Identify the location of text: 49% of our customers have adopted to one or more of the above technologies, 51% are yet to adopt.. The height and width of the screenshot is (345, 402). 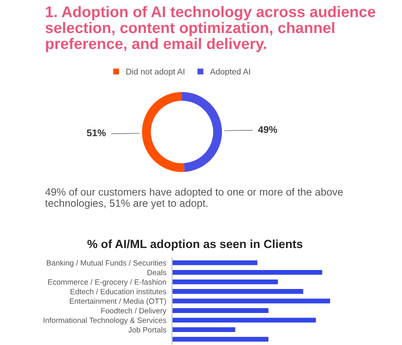
(194, 198).